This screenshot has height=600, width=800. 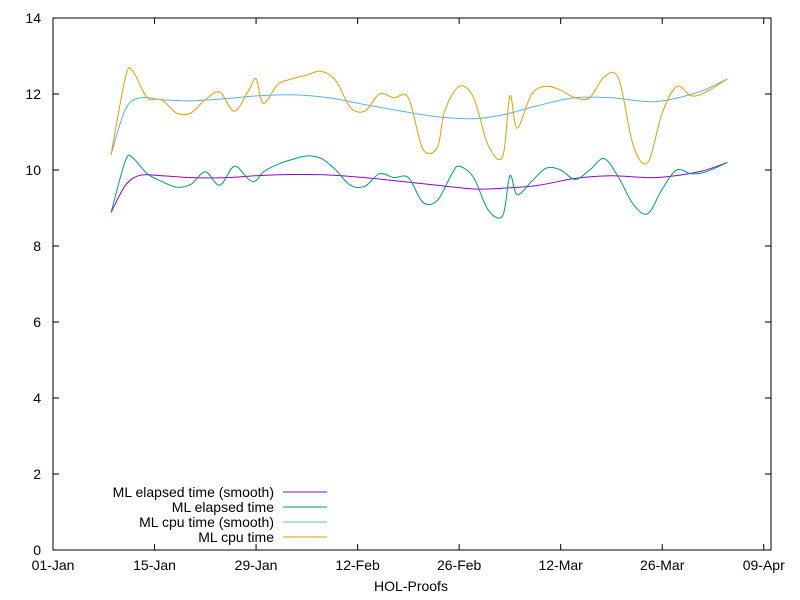 I want to click on x-tick-label: 15-Jan, so click(x=154, y=565).